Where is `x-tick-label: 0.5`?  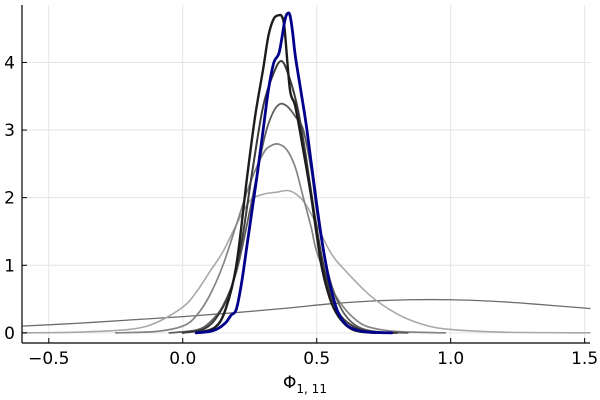 x-tick-label: 0.5 is located at coordinates (316, 359).